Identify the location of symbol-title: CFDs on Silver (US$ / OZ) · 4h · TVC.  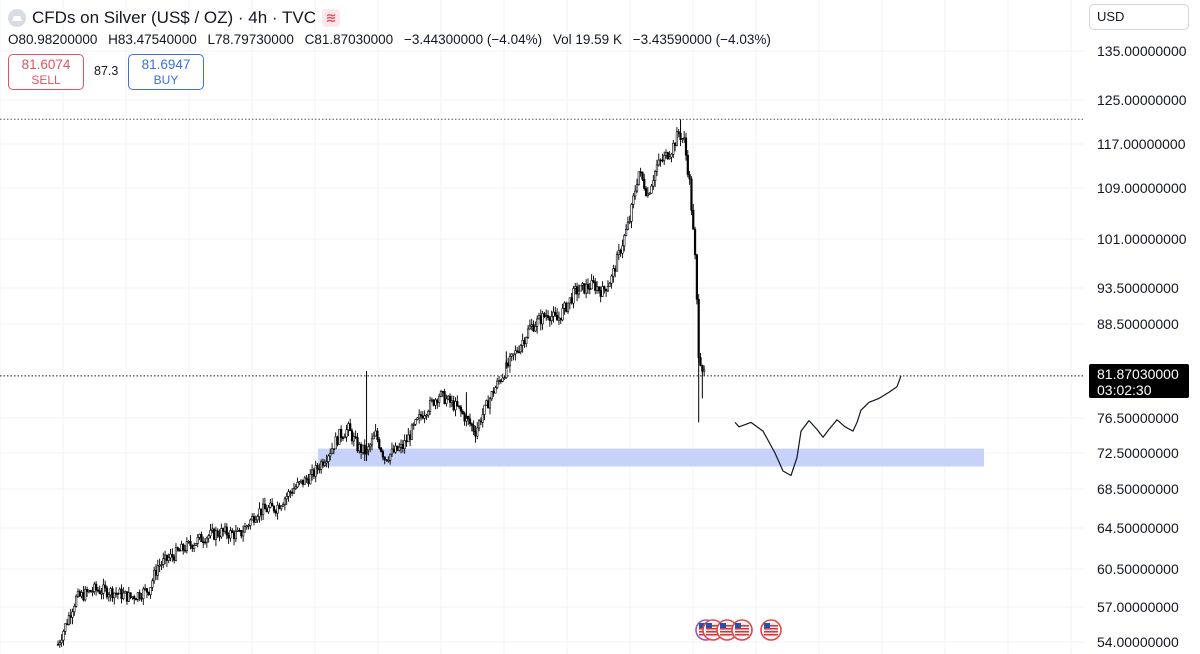
(174, 17).